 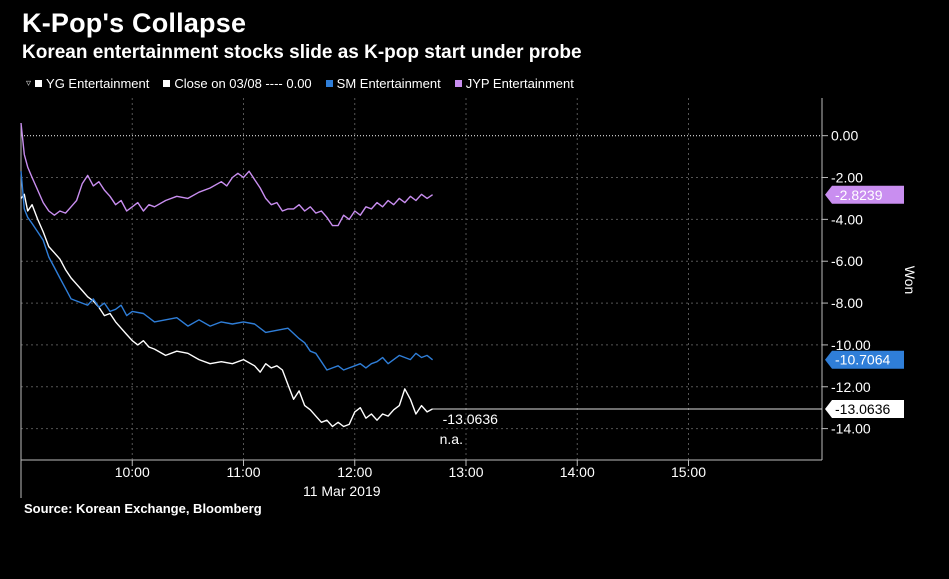 I want to click on y-axis-label: Won, so click(x=910, y=280).